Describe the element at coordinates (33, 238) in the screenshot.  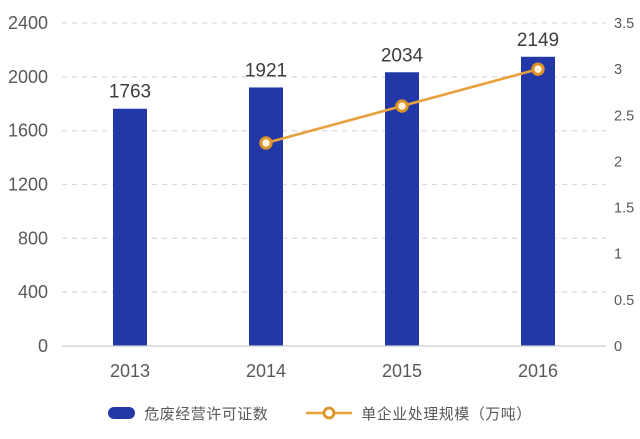
I see `left-axis-tick-label: 800` at that location.